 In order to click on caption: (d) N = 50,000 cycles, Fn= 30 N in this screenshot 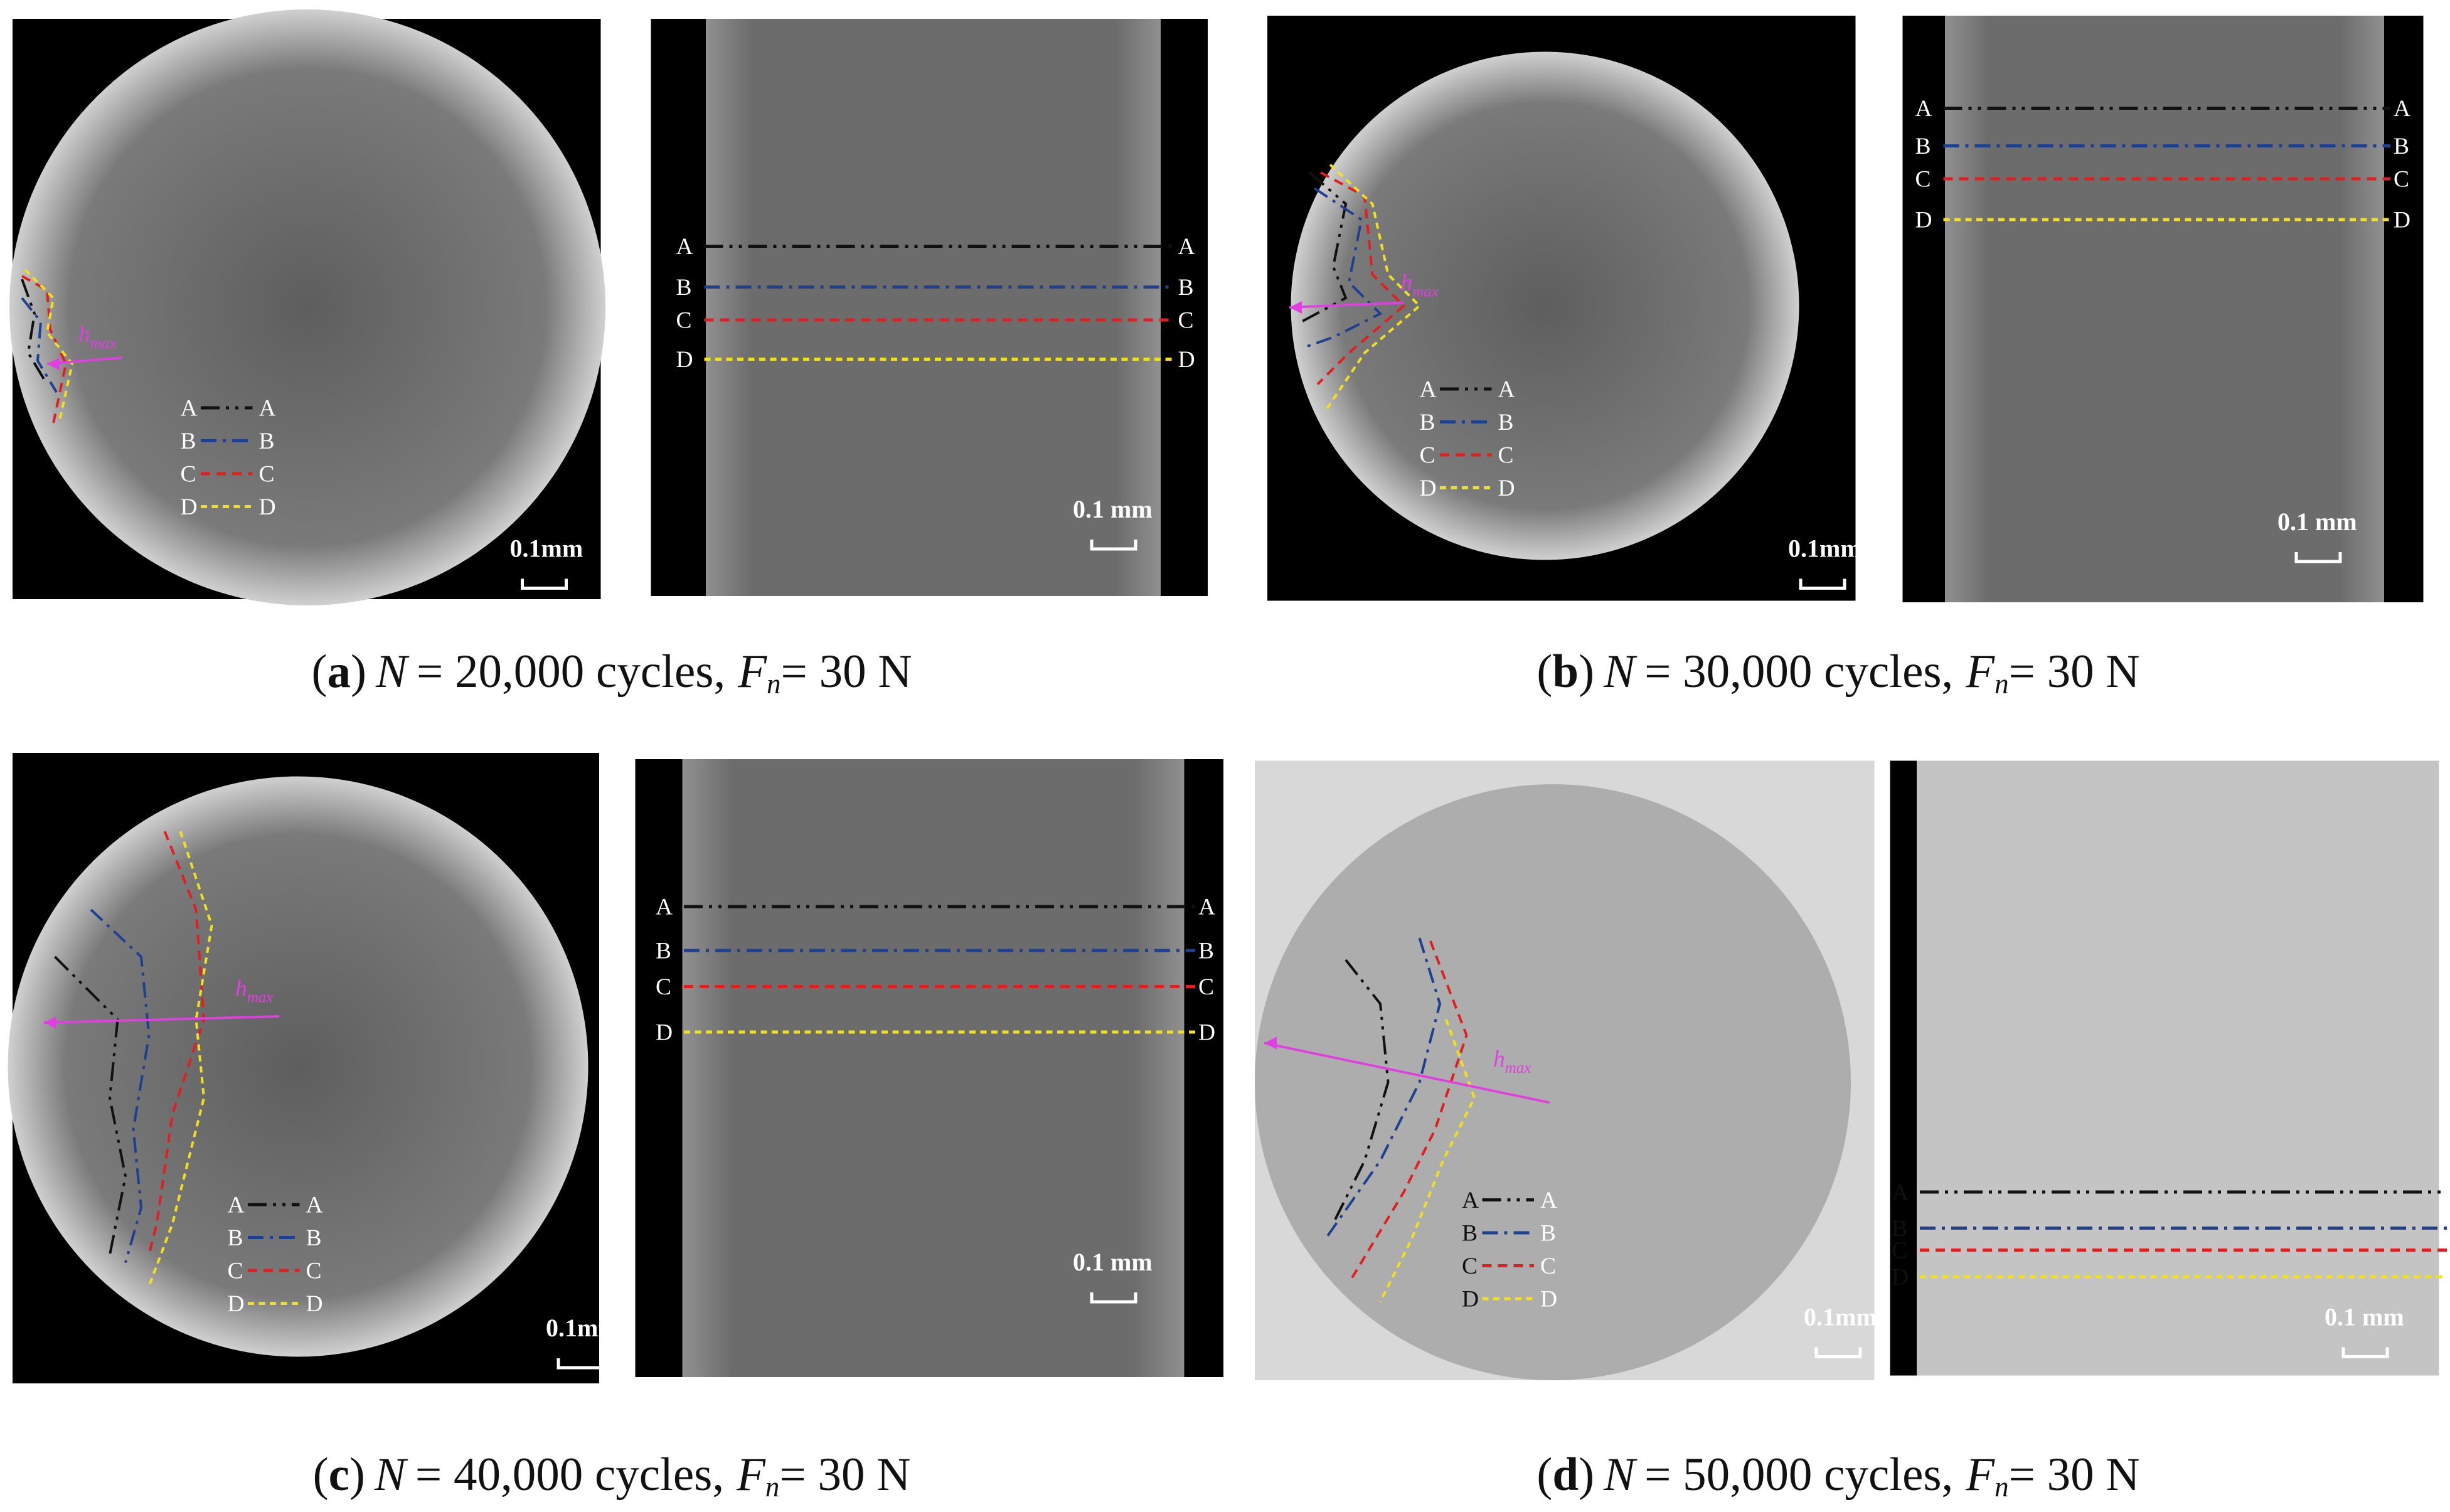, I will do `click(1838, 1476)`.